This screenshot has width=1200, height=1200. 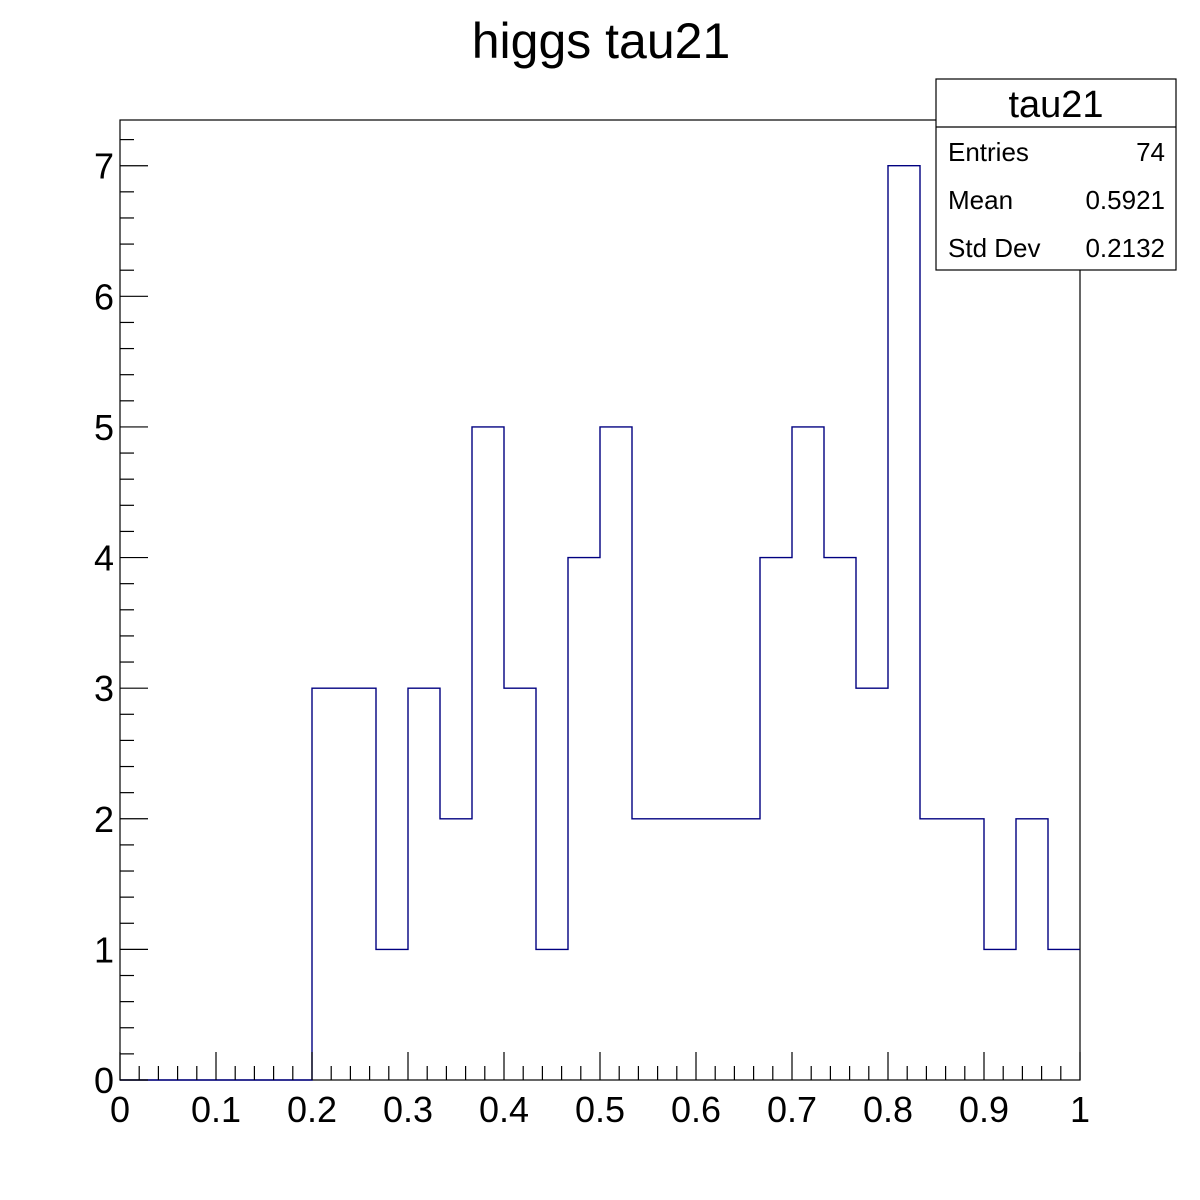 What do you see at coordinates (104, 819) in the screenshot?
I see `y-tick-label: 2` at bounding box center [104, 819].